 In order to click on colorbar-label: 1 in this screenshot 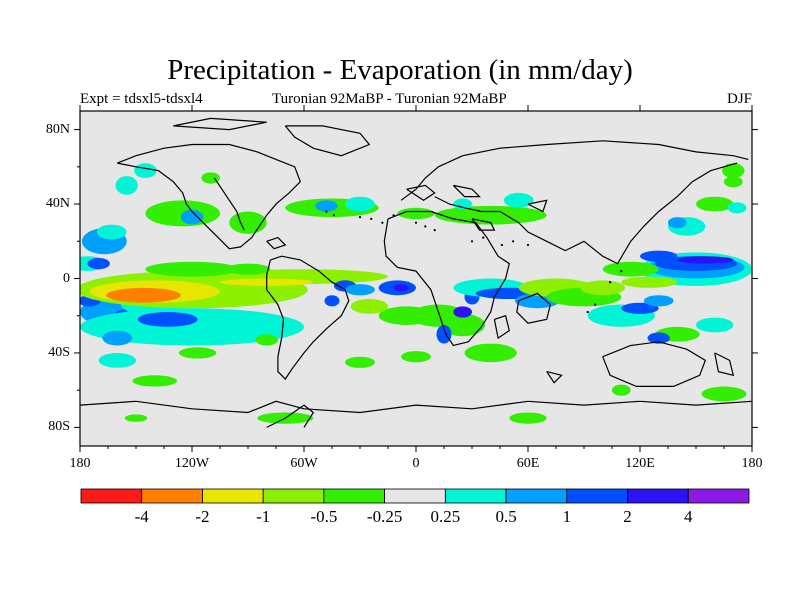, I will do `click(567, 516)`.